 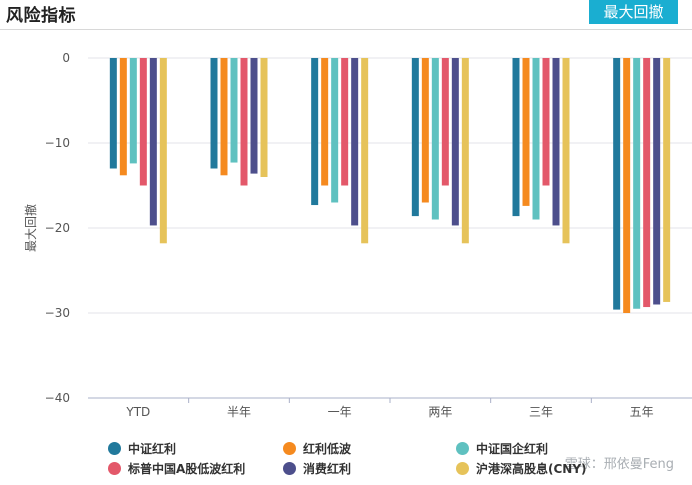 I want to click on x-tick-label: 半年, so click(x=239, y=412).